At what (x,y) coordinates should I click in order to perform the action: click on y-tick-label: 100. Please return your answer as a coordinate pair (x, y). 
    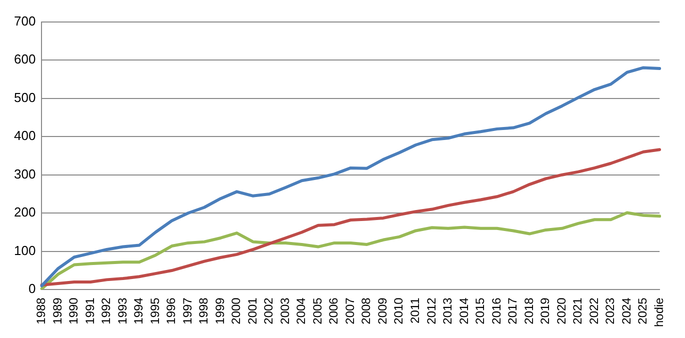
    Looking at the image, I should click on (25, 250).